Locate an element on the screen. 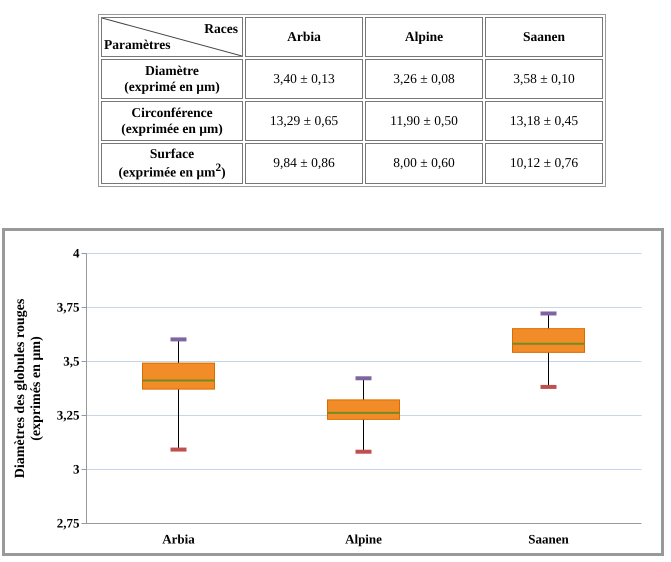 This screenshot has width=671, height=562. text: Paramètres is located at coordinates (137, 45).